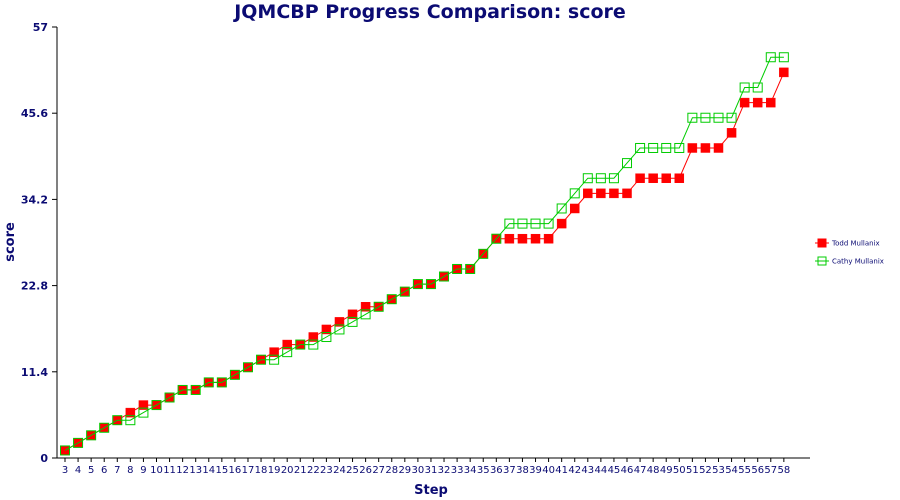 The width and height of the screenshot is (900, 500). I want to click on x-tick-label: 21, so click(300, 470).